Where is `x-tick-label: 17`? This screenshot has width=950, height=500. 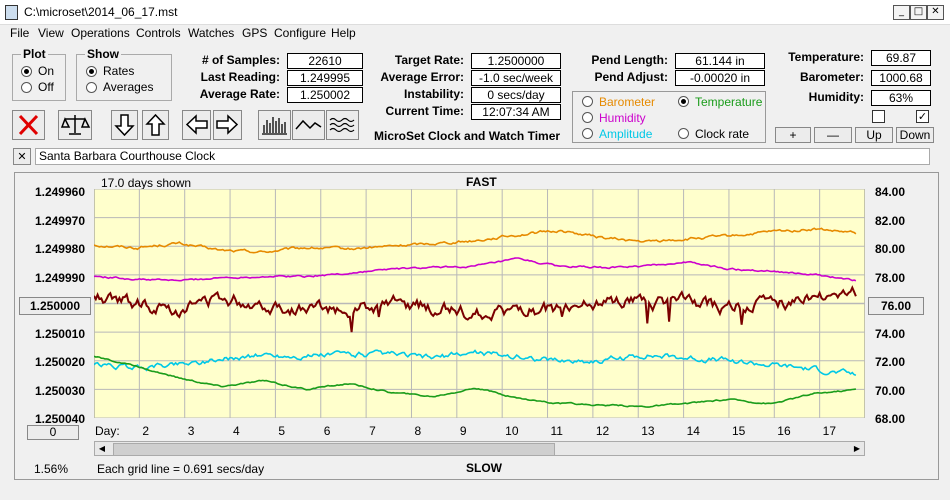 x-tick-label: 17 is located at coordinates (829, 431).